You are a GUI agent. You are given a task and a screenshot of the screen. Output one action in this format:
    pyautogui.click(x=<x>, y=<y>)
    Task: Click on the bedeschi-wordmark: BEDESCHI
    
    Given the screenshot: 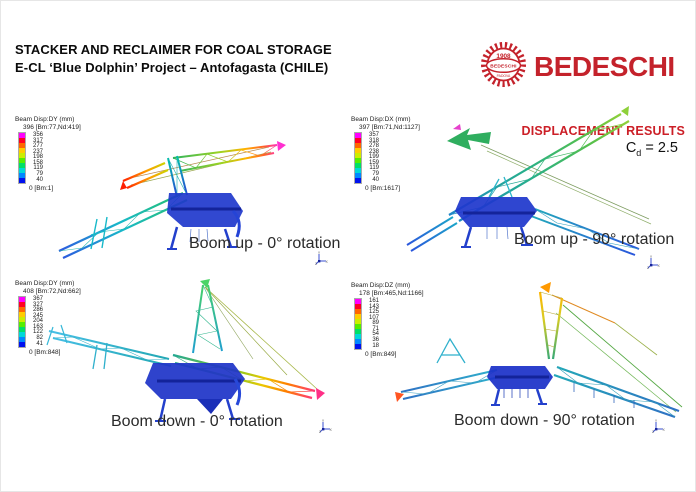 What is the action you would take?
    pyautogui.click(x=604, y=66)
    